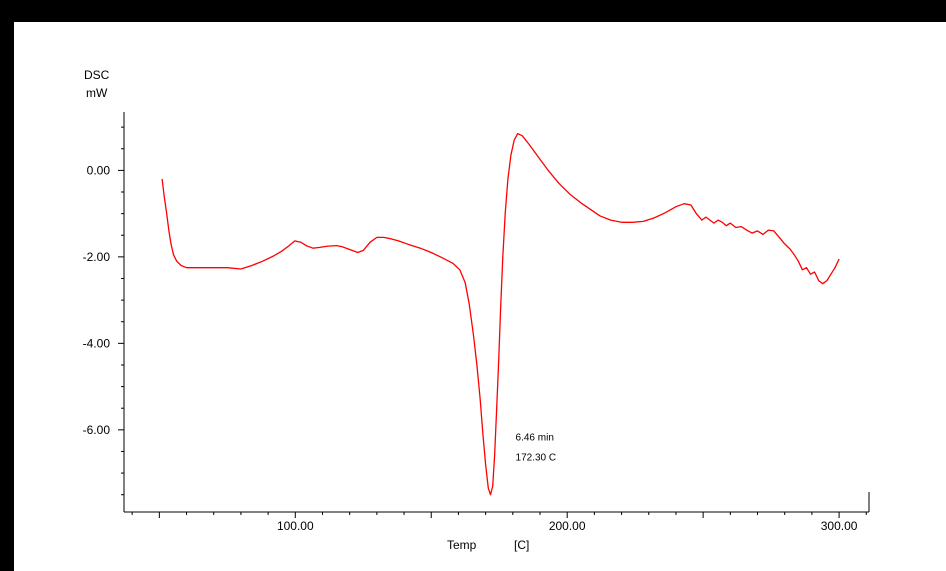 The height and width of the screenshot is (571, 946). What do you see at coordinates (567, 526) in the screenshot?
I see `x-tick-label: 200.00` at bounding box center [567, 526].